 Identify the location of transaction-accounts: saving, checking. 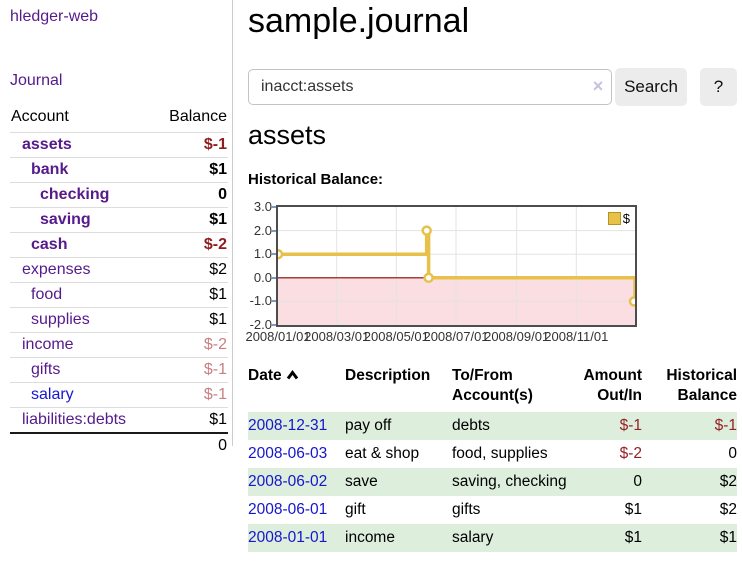
(509, 481).